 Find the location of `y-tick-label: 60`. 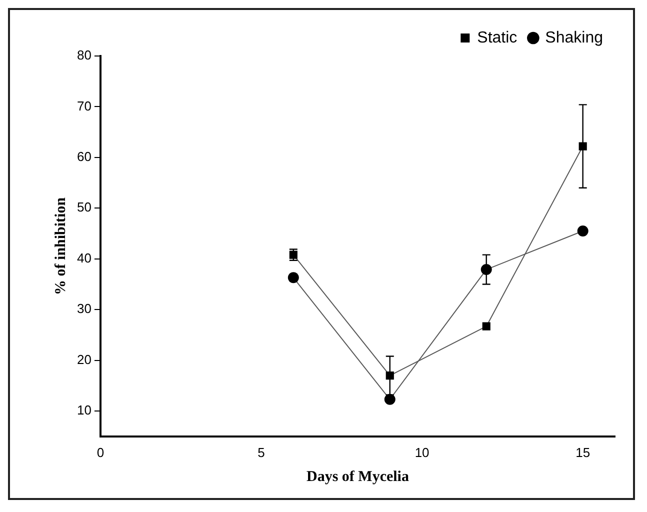

y-tick-label: 60 is located at coordinates (84, 156).